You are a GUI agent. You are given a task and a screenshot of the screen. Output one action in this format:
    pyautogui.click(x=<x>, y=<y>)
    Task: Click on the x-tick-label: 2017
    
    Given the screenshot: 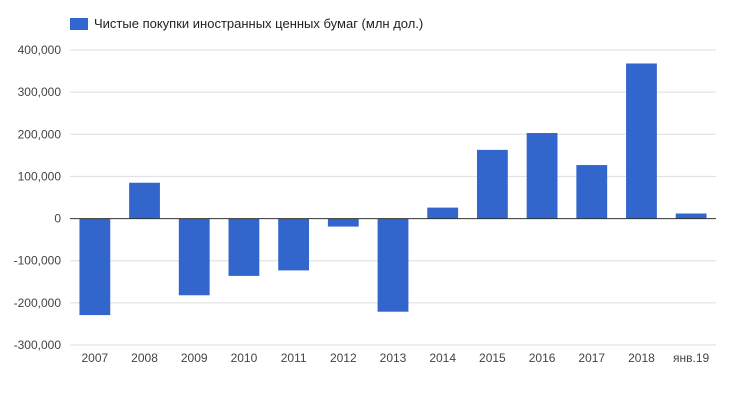 What is the action you would take?
    pyautogui.click(x=591, y=358)
    